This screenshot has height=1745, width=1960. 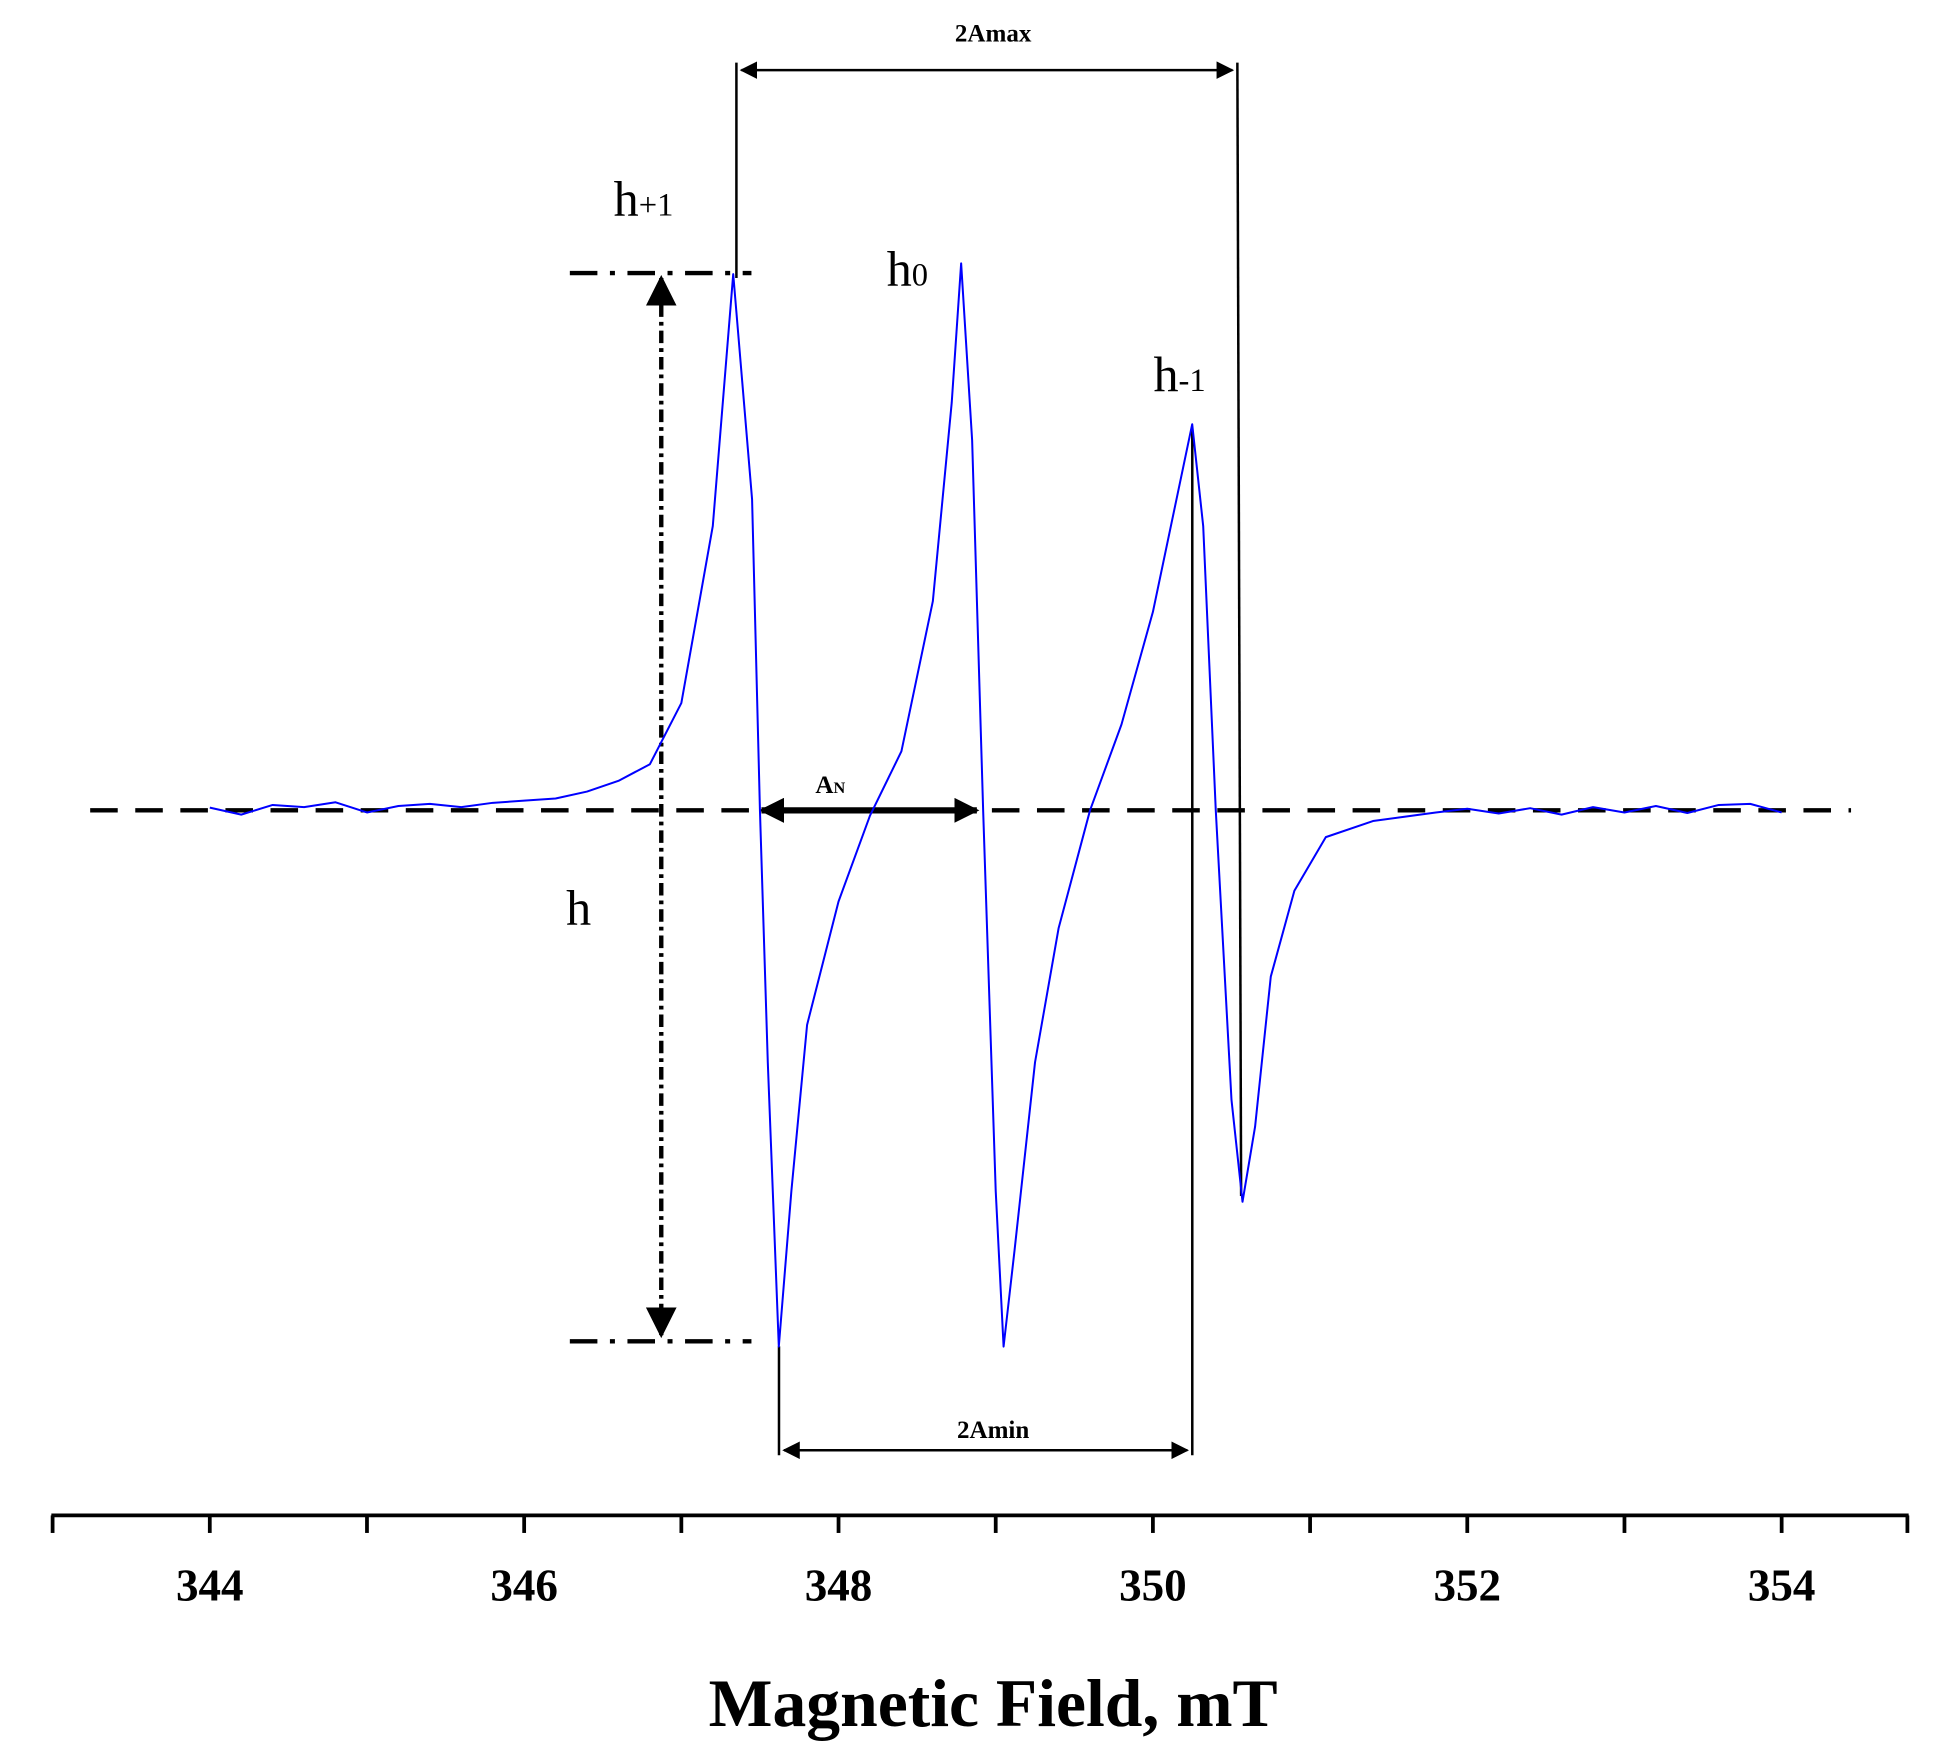 I want to click on x-tick-label: 344, so click(x=210, y=1586).